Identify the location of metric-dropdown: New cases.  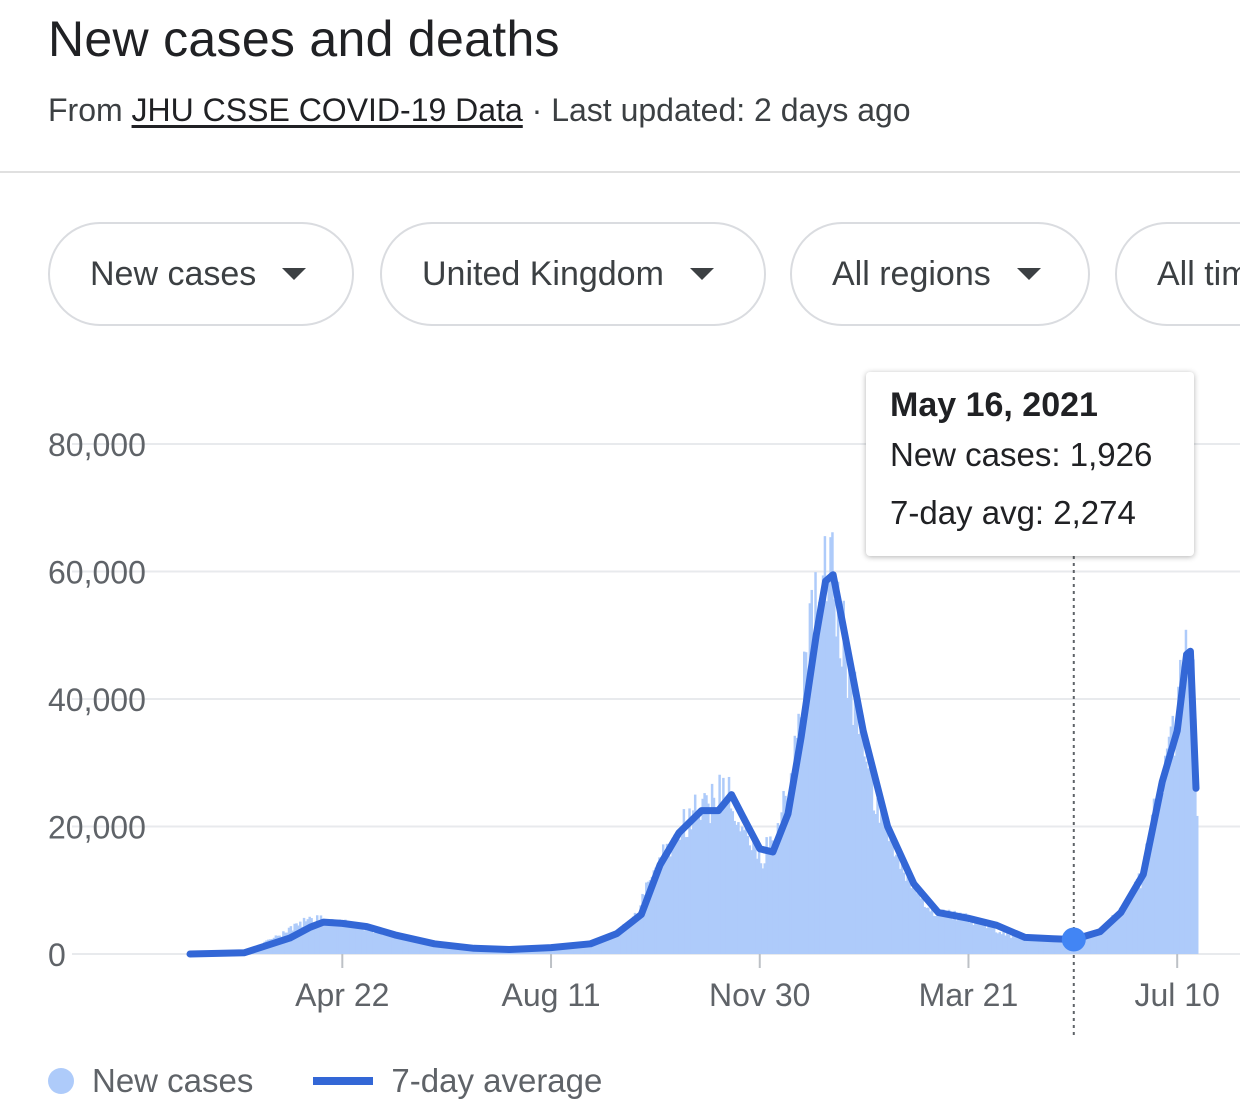
(201, 274).